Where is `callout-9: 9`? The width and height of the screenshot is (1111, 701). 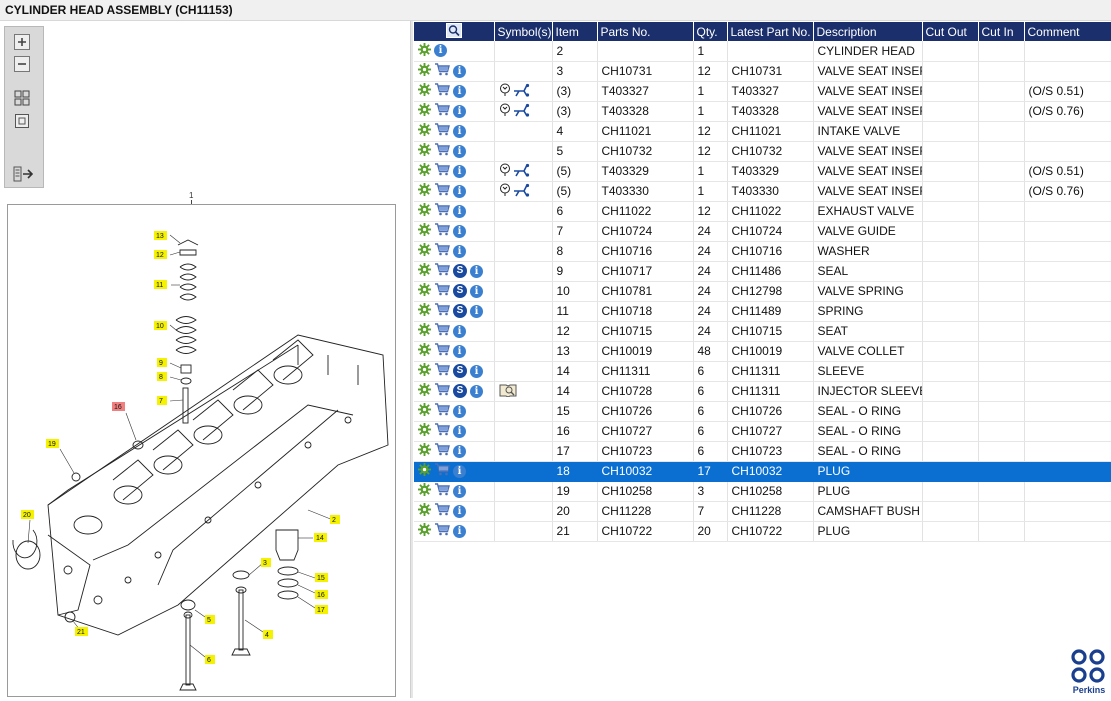 callout-9: 9 is located at coordinates (161, 363).